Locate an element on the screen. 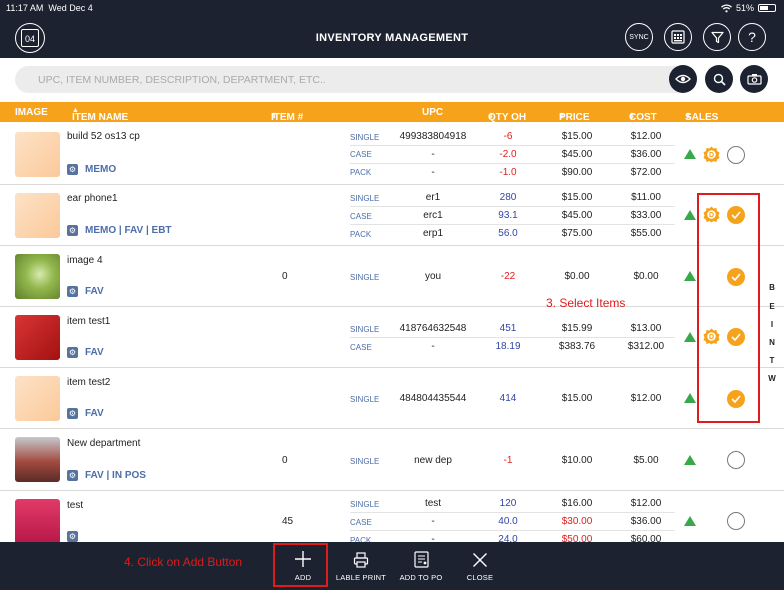 The image size is (784, 590). unit-cost: $33.00 is located at coordinates (646, 215).